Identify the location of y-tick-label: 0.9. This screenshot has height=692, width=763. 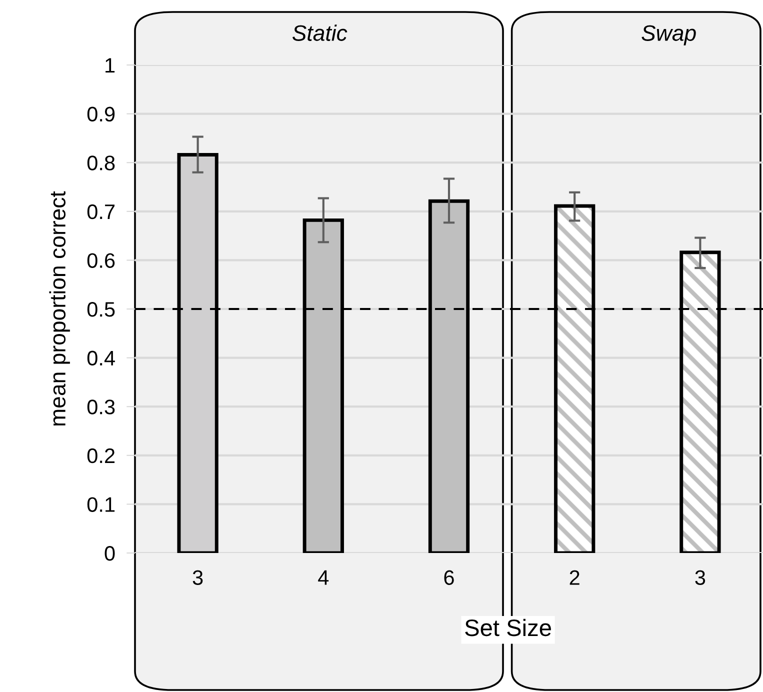
(101, 114).